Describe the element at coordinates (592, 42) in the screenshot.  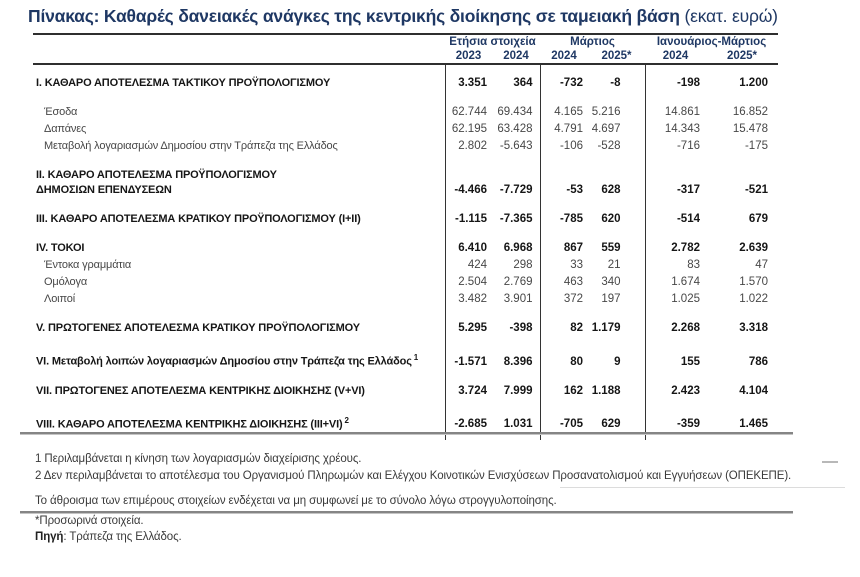
I see `column-group-march: Μάρτιος` at that location.